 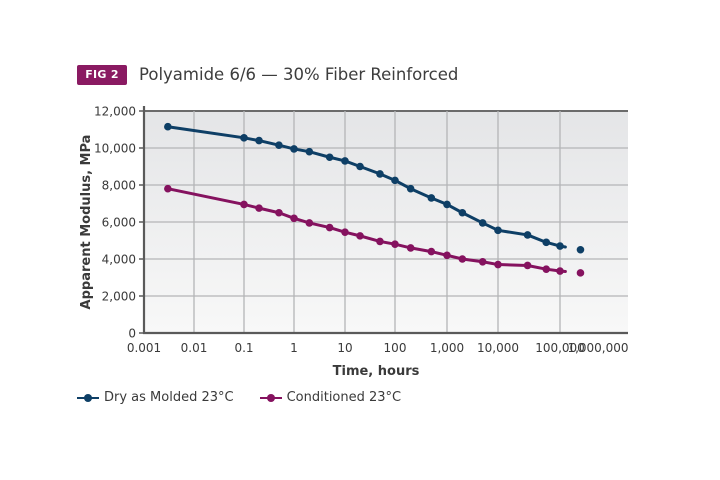 I want to click on x-tick-label: 0.001, so click(x=144, y=348).